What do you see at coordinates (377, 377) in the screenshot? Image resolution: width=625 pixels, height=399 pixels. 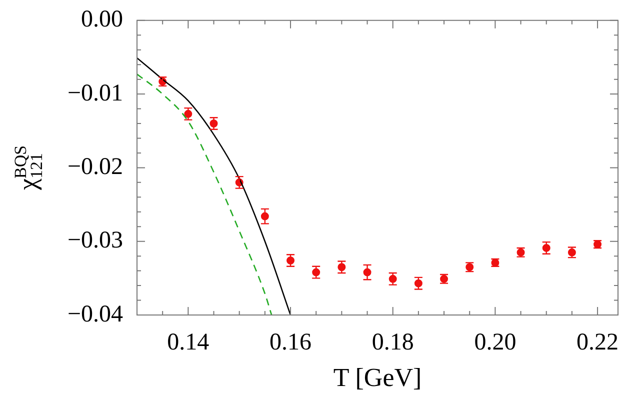 I see `x-axis-title: T [GeV]` at bounding box center [377, 377].